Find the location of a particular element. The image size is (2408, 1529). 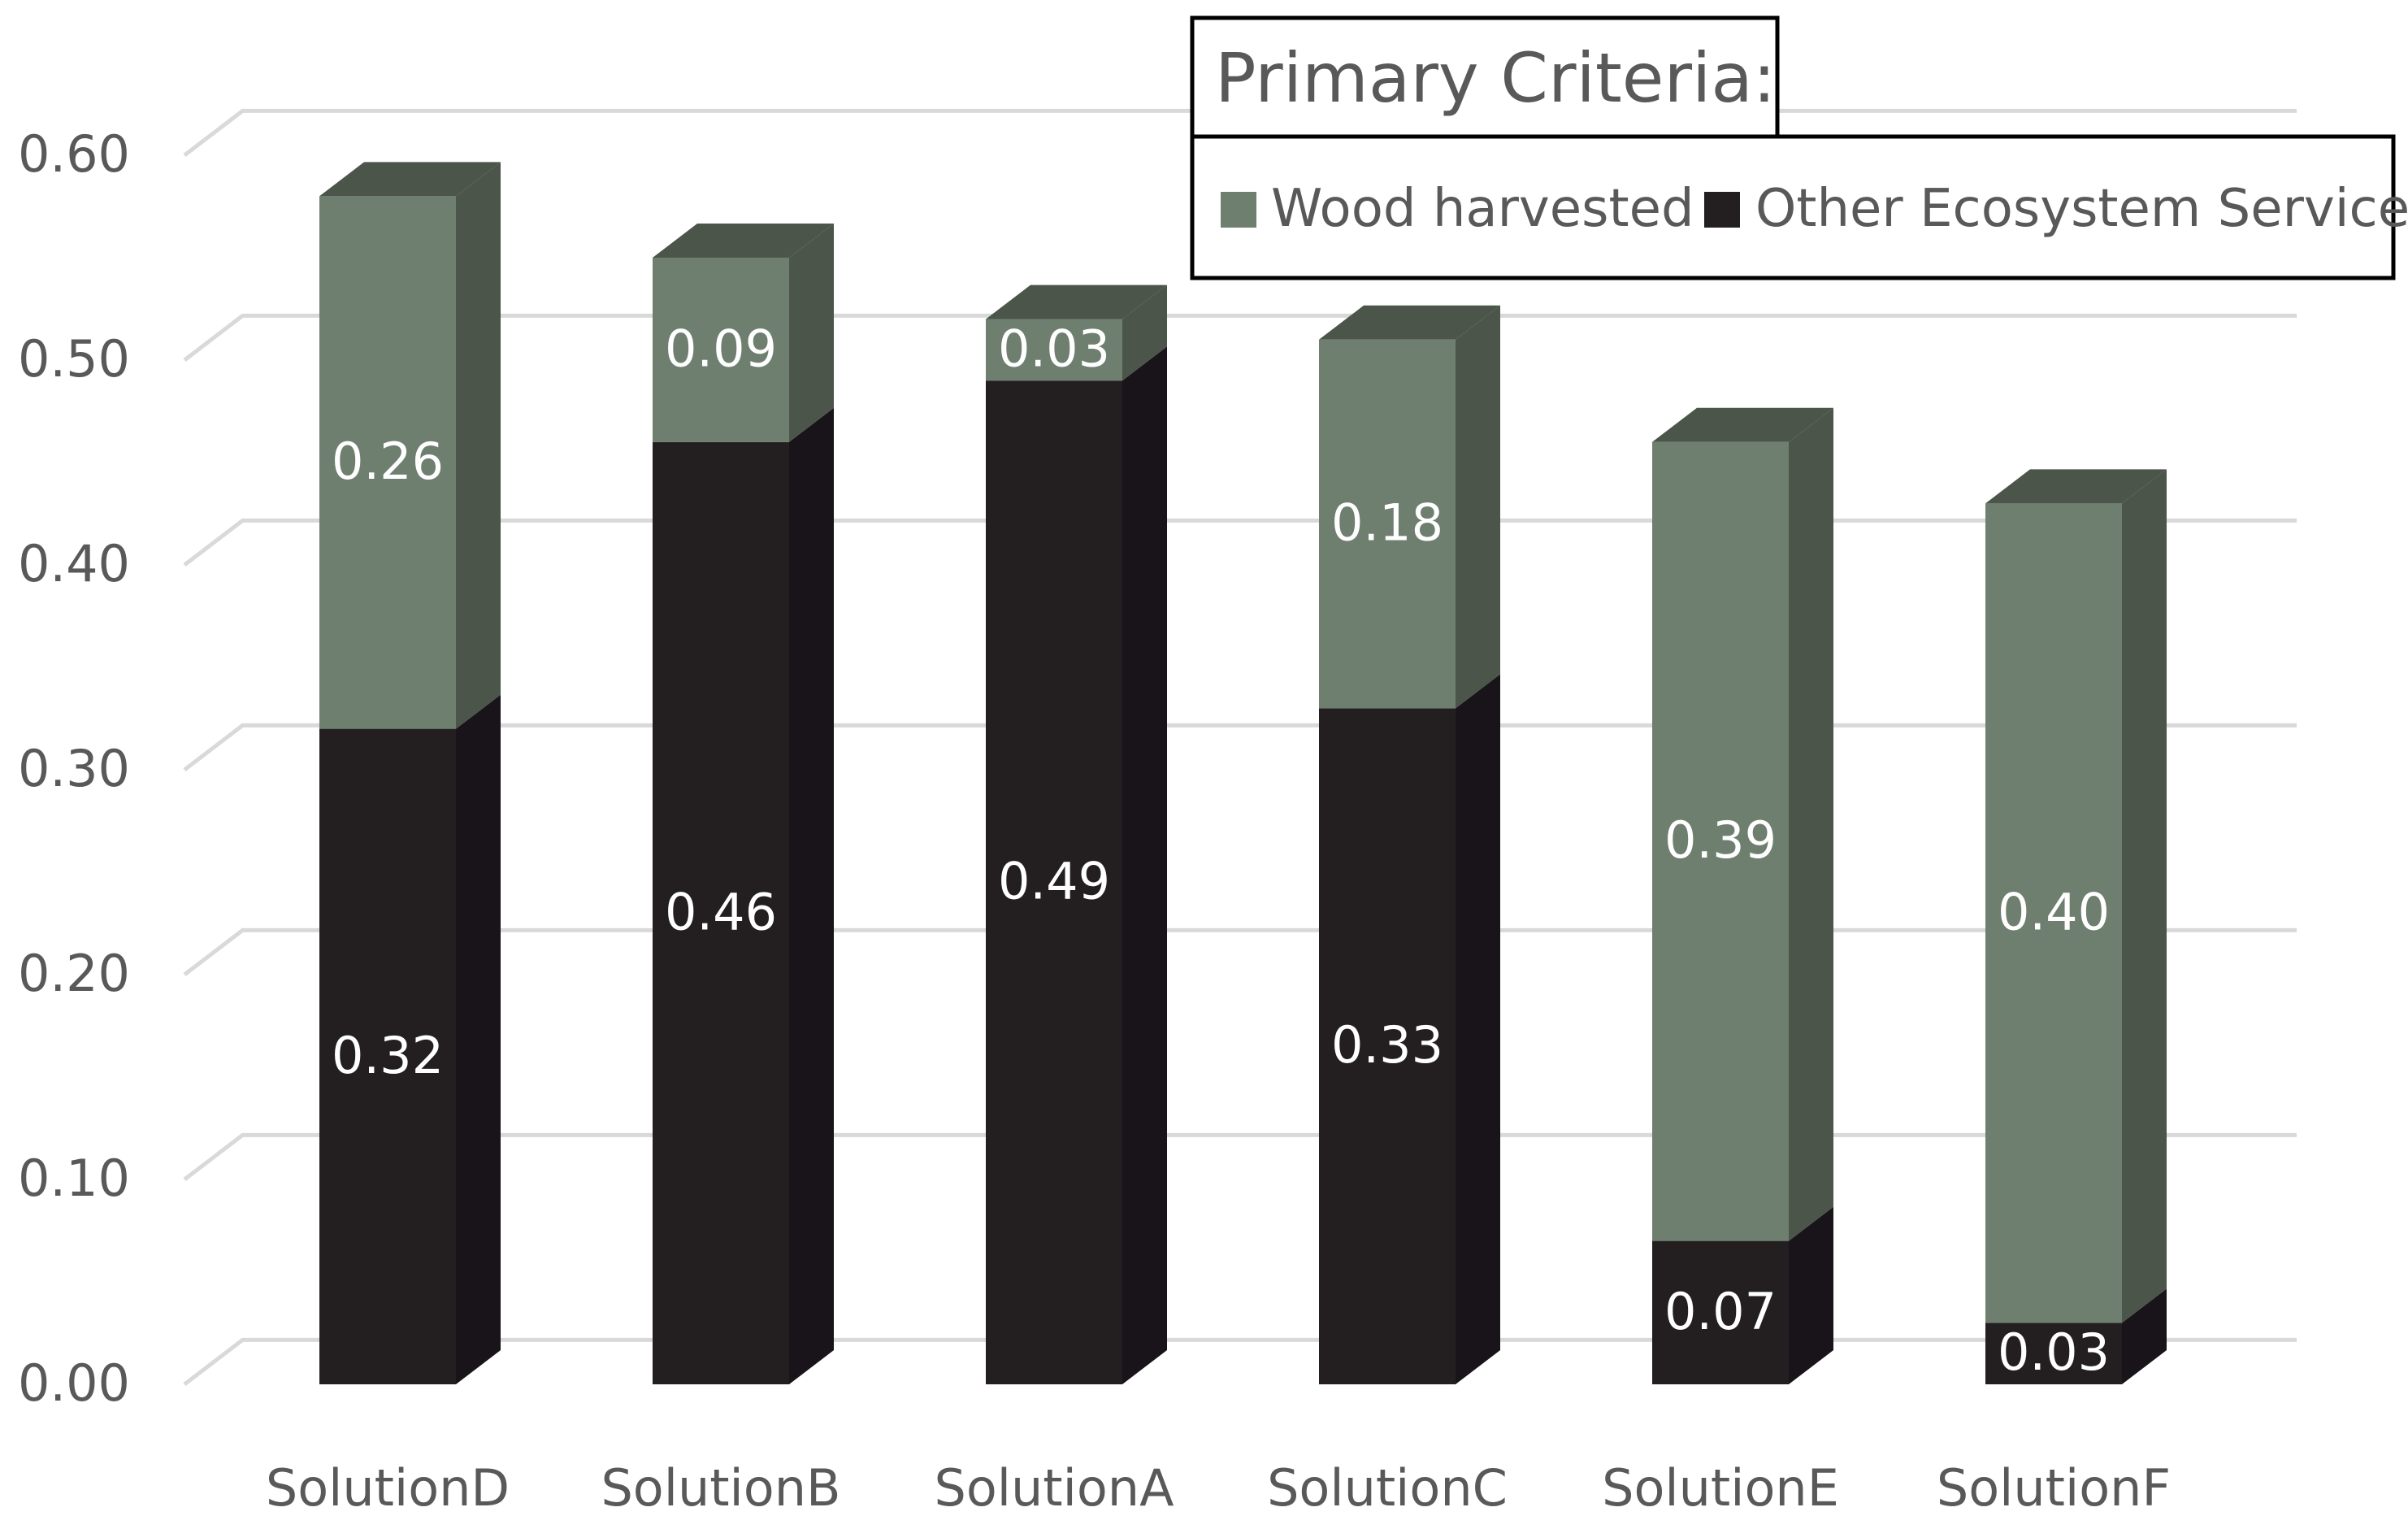

bar-wood-harvested-solutionb is located at coordinates (743, 333).